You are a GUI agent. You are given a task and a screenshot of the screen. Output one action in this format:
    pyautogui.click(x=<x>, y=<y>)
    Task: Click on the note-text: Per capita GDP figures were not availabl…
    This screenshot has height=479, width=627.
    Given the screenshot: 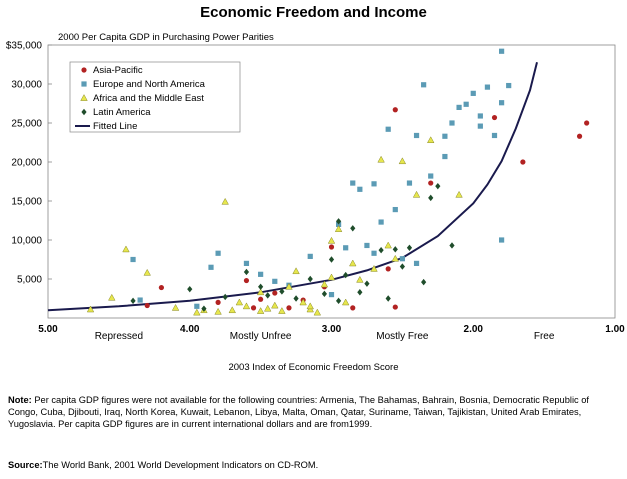 What is the action you would take?
    pyautogui.click(x=299, y=412)
    